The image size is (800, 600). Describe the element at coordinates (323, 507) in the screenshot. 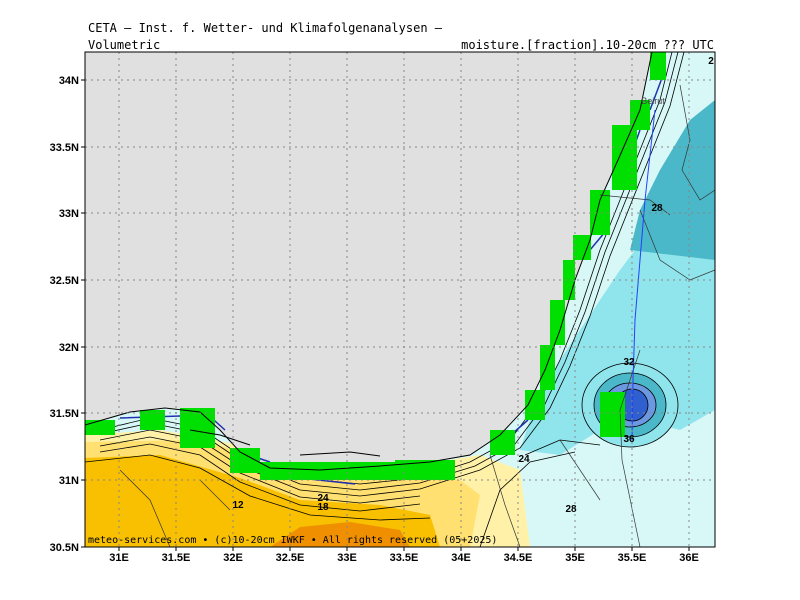

I see `contour-label: 18` at that location.